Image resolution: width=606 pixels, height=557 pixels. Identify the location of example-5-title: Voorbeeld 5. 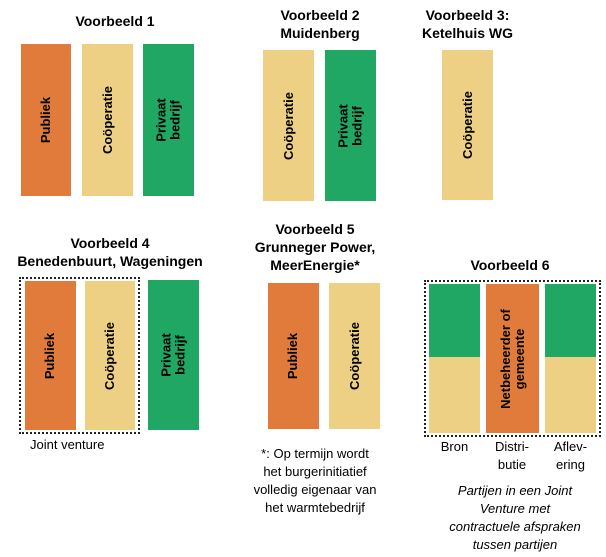
(315, 229).